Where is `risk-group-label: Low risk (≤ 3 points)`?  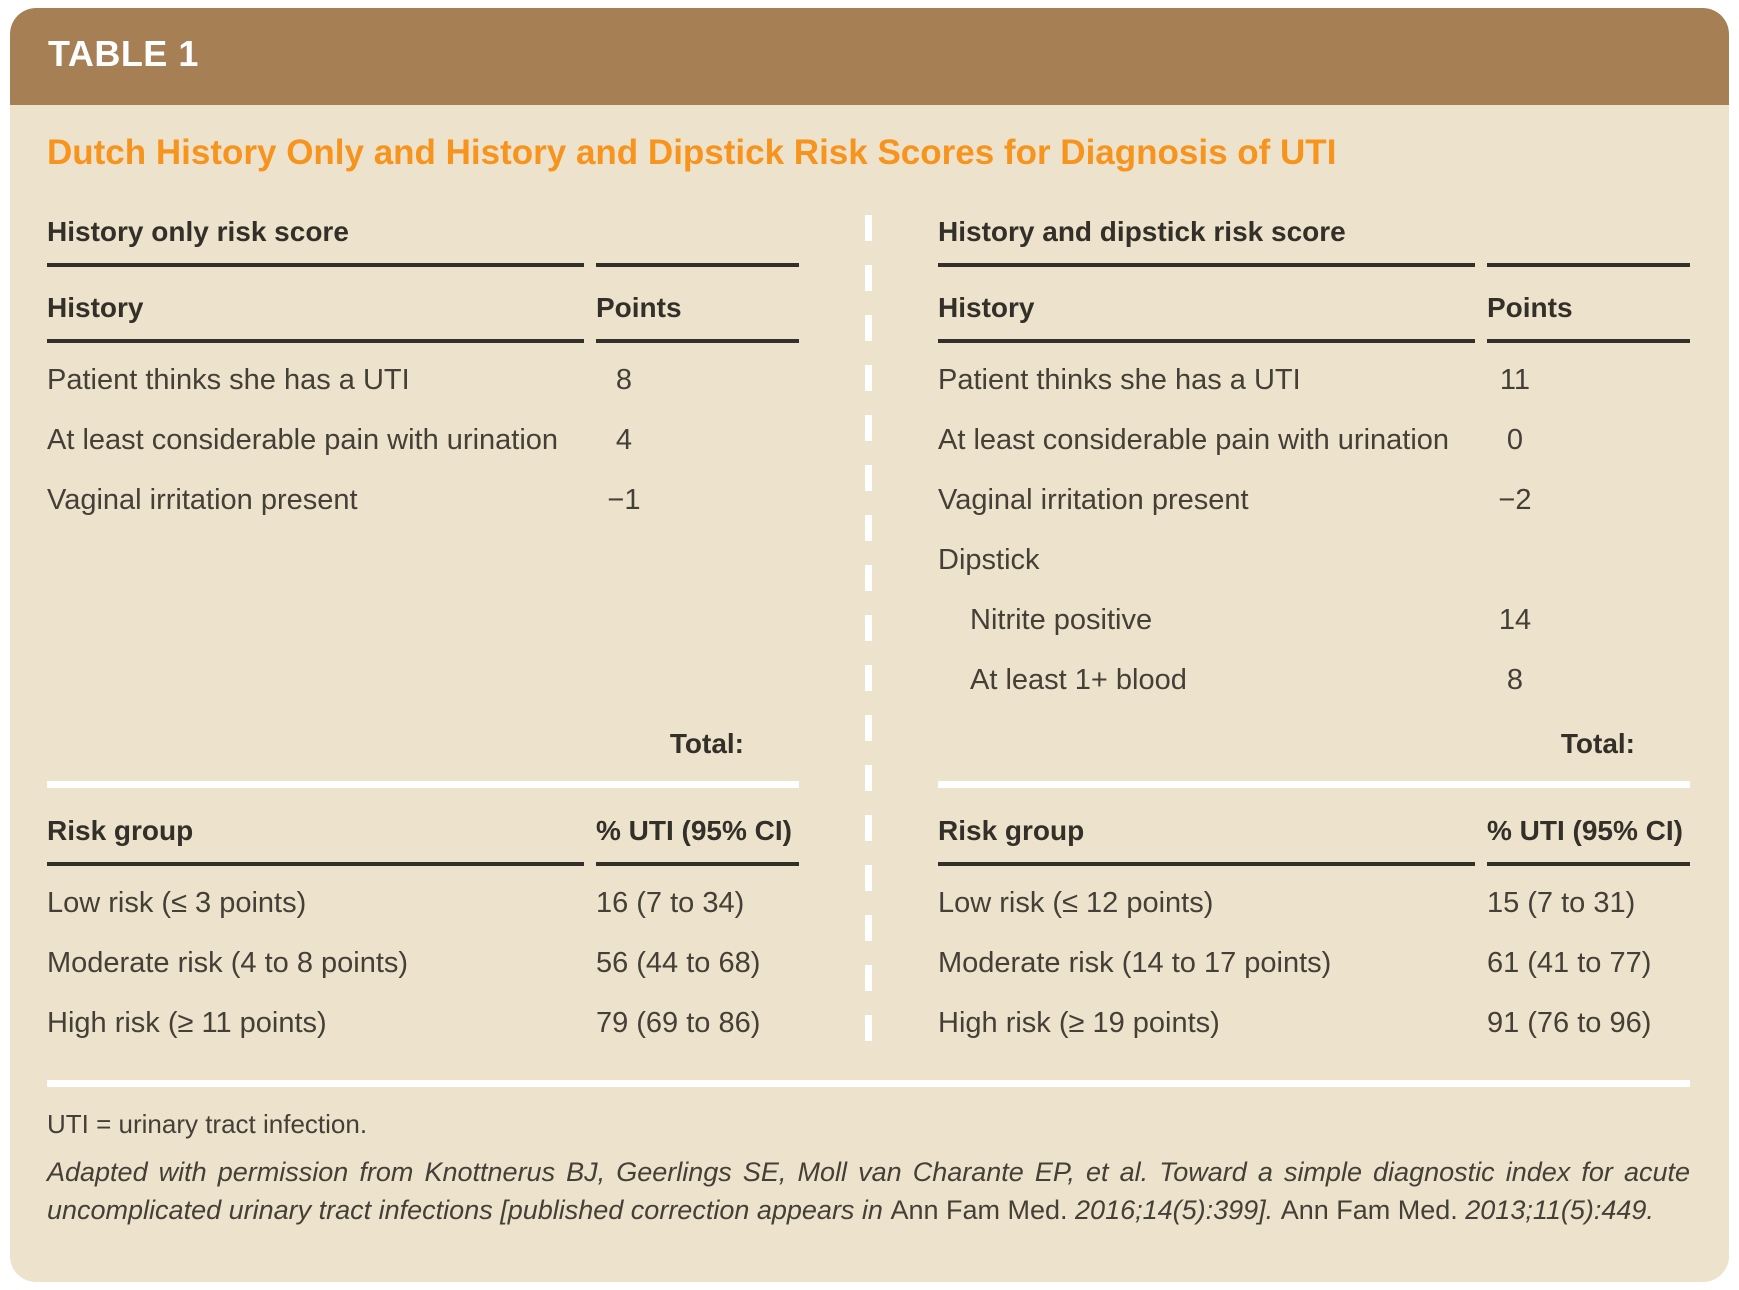
risk-group-label: Low risk (≤ 3 points) is located at coordinates (177, 903).